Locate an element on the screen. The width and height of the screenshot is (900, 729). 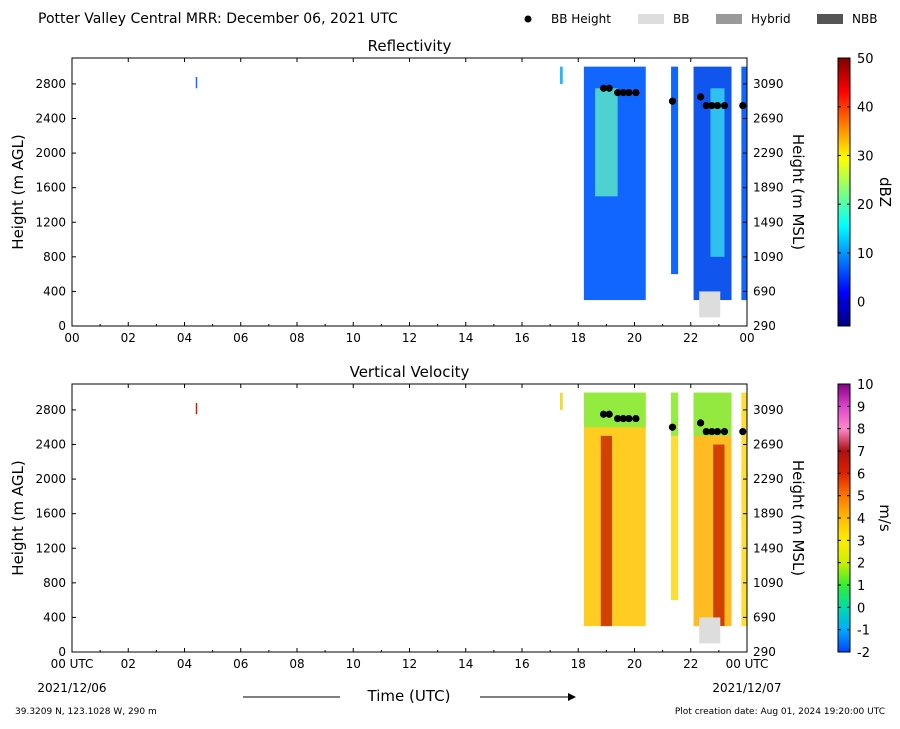
colorbar-tick-label: 40 is located at coordinates (865, 108).